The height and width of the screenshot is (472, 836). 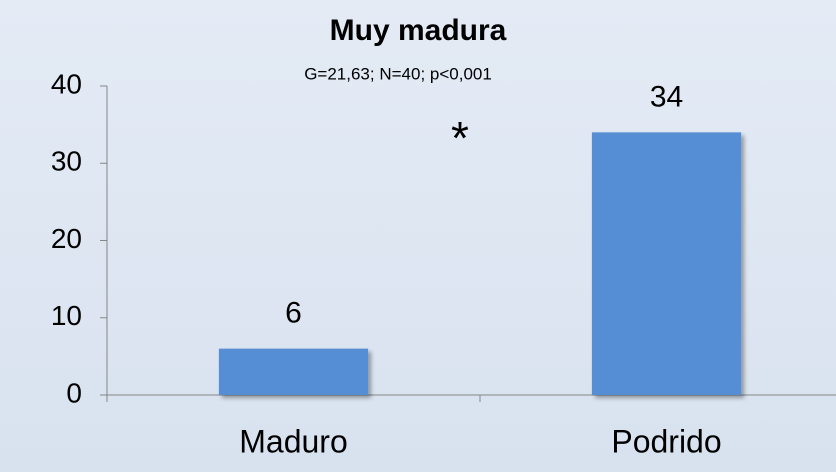 What do you see at coordinates (418, 30) in the screenshot?
I see `chart-title: Muy madura` at bounding box center [418, 30].